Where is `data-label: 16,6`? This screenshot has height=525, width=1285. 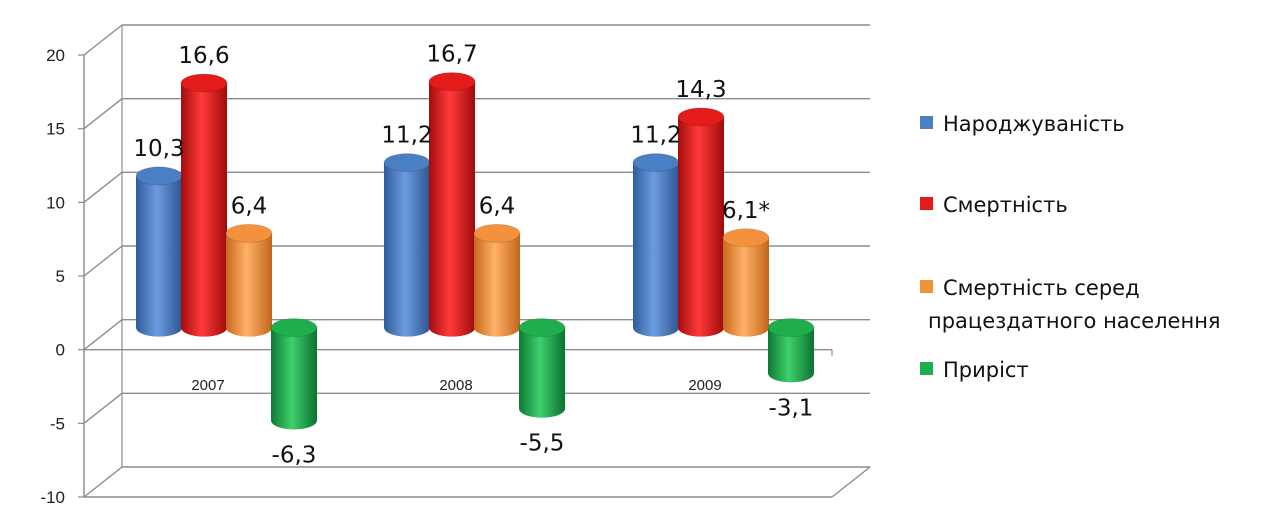
data-label: 16,6 is located at coordinates (203, 56).